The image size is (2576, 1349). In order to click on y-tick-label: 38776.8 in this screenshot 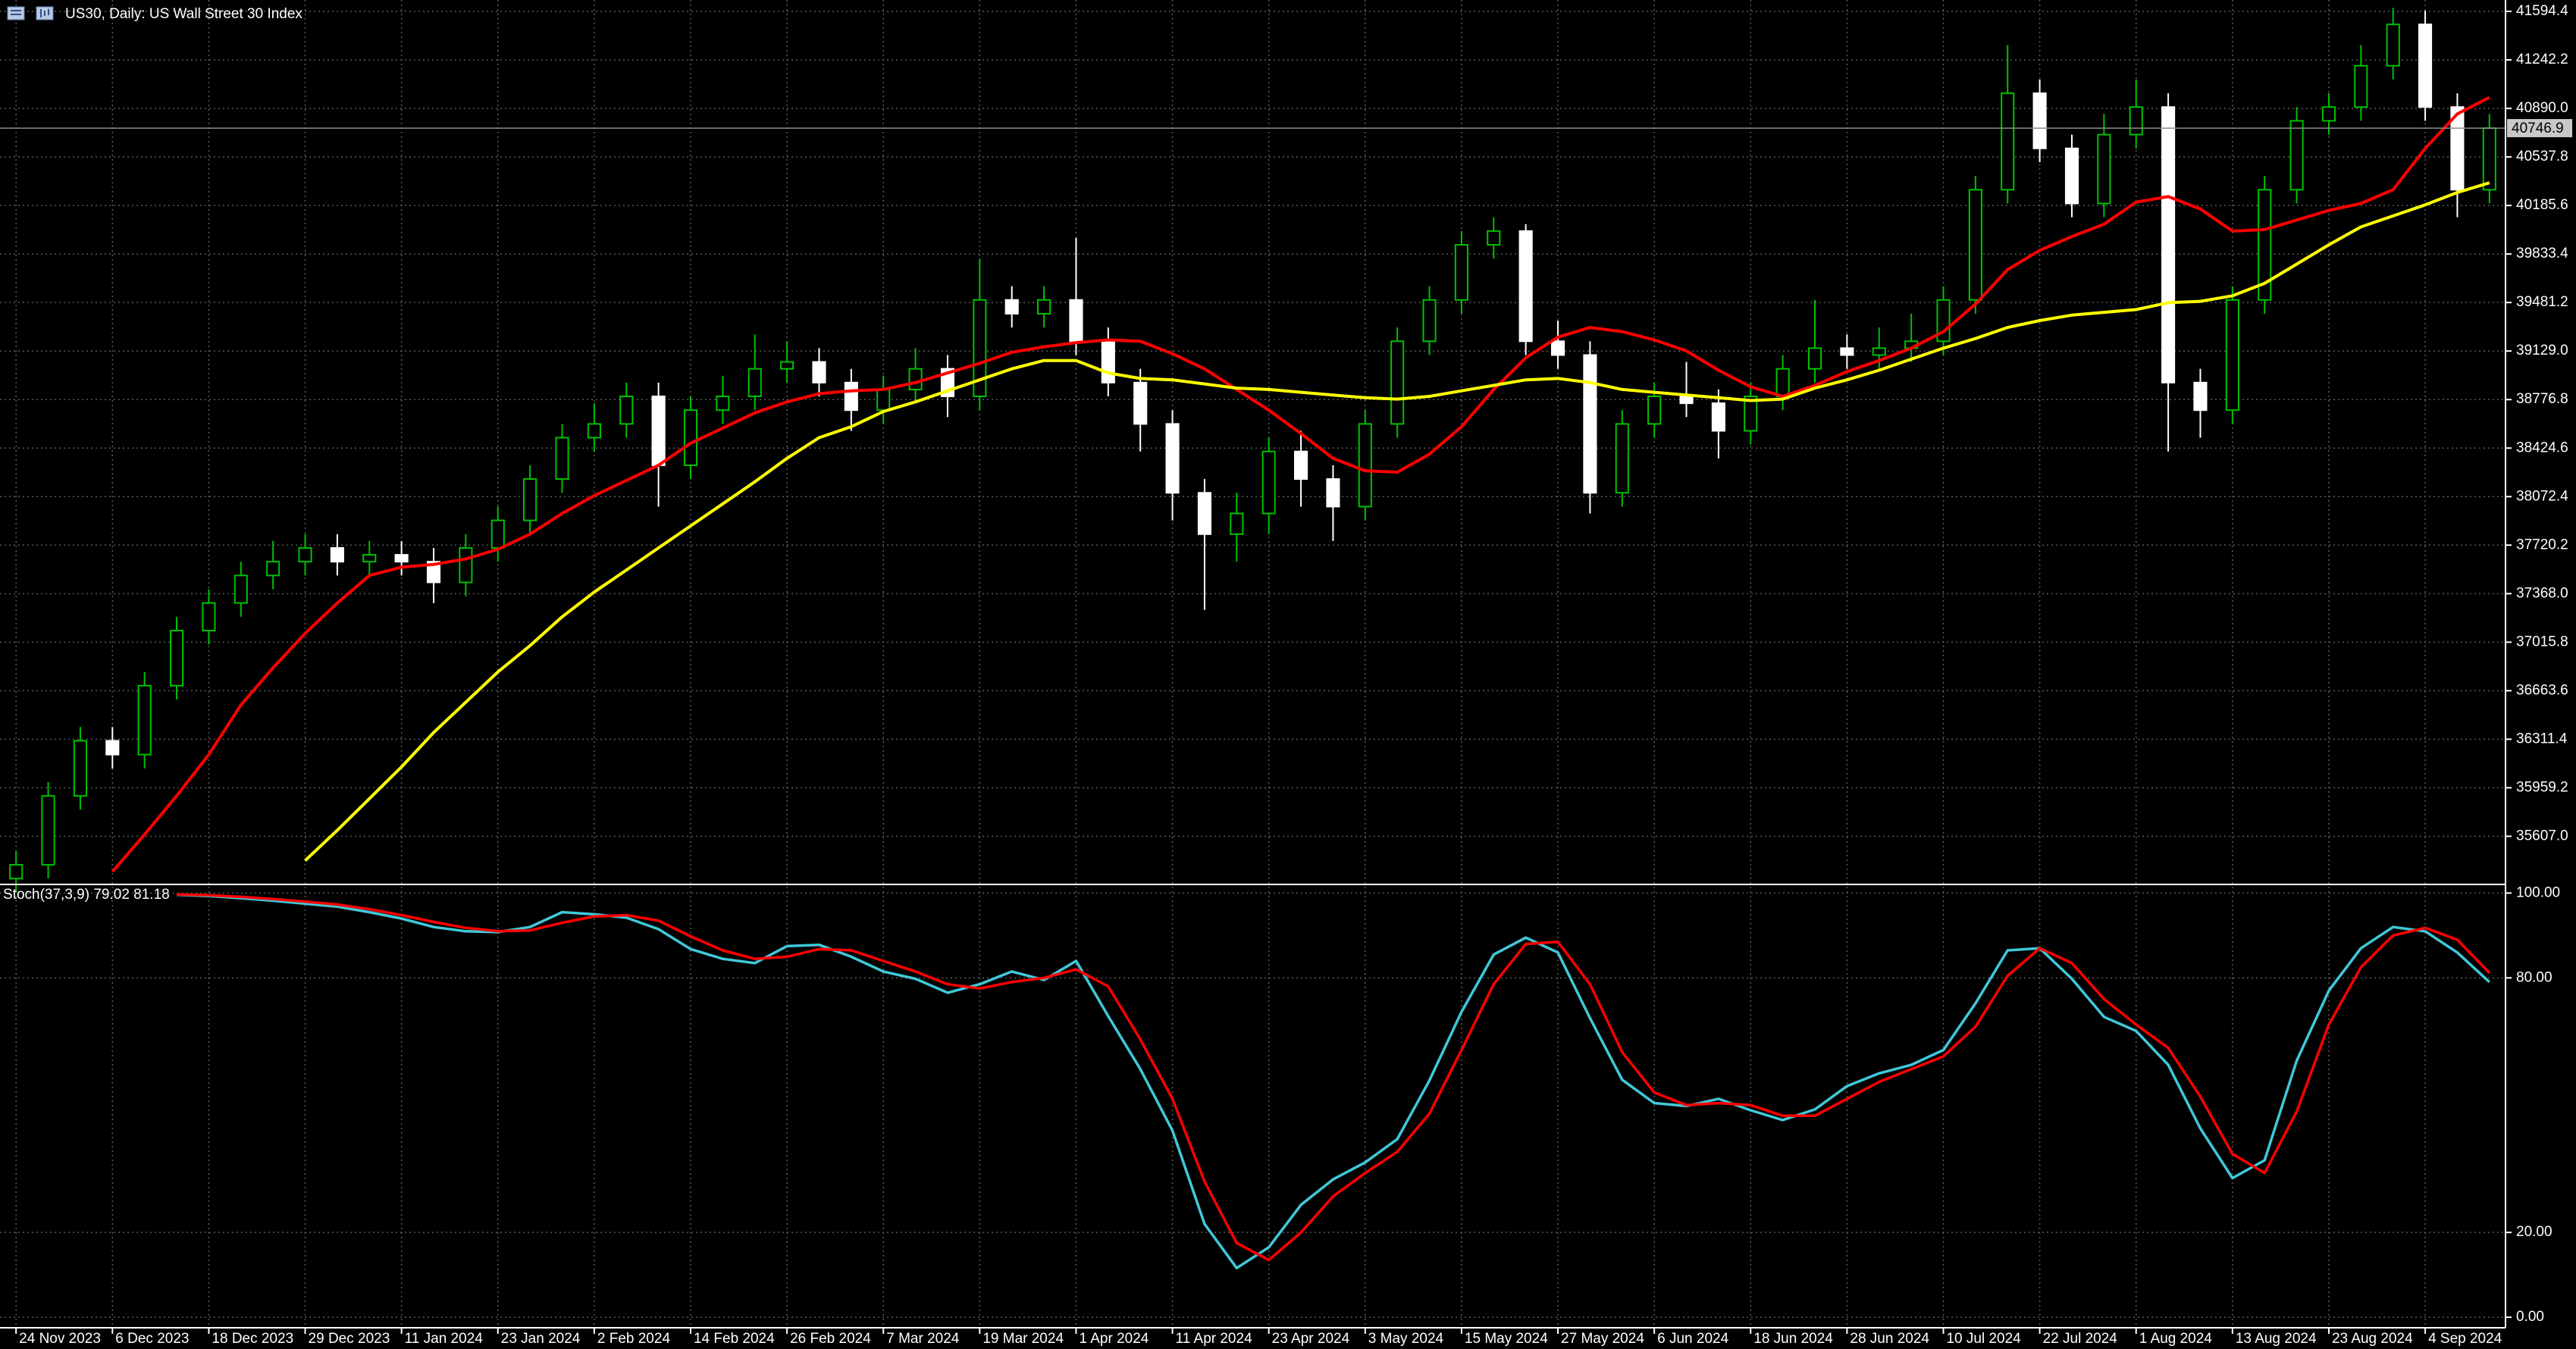, I will do `click(2542, 399)`.